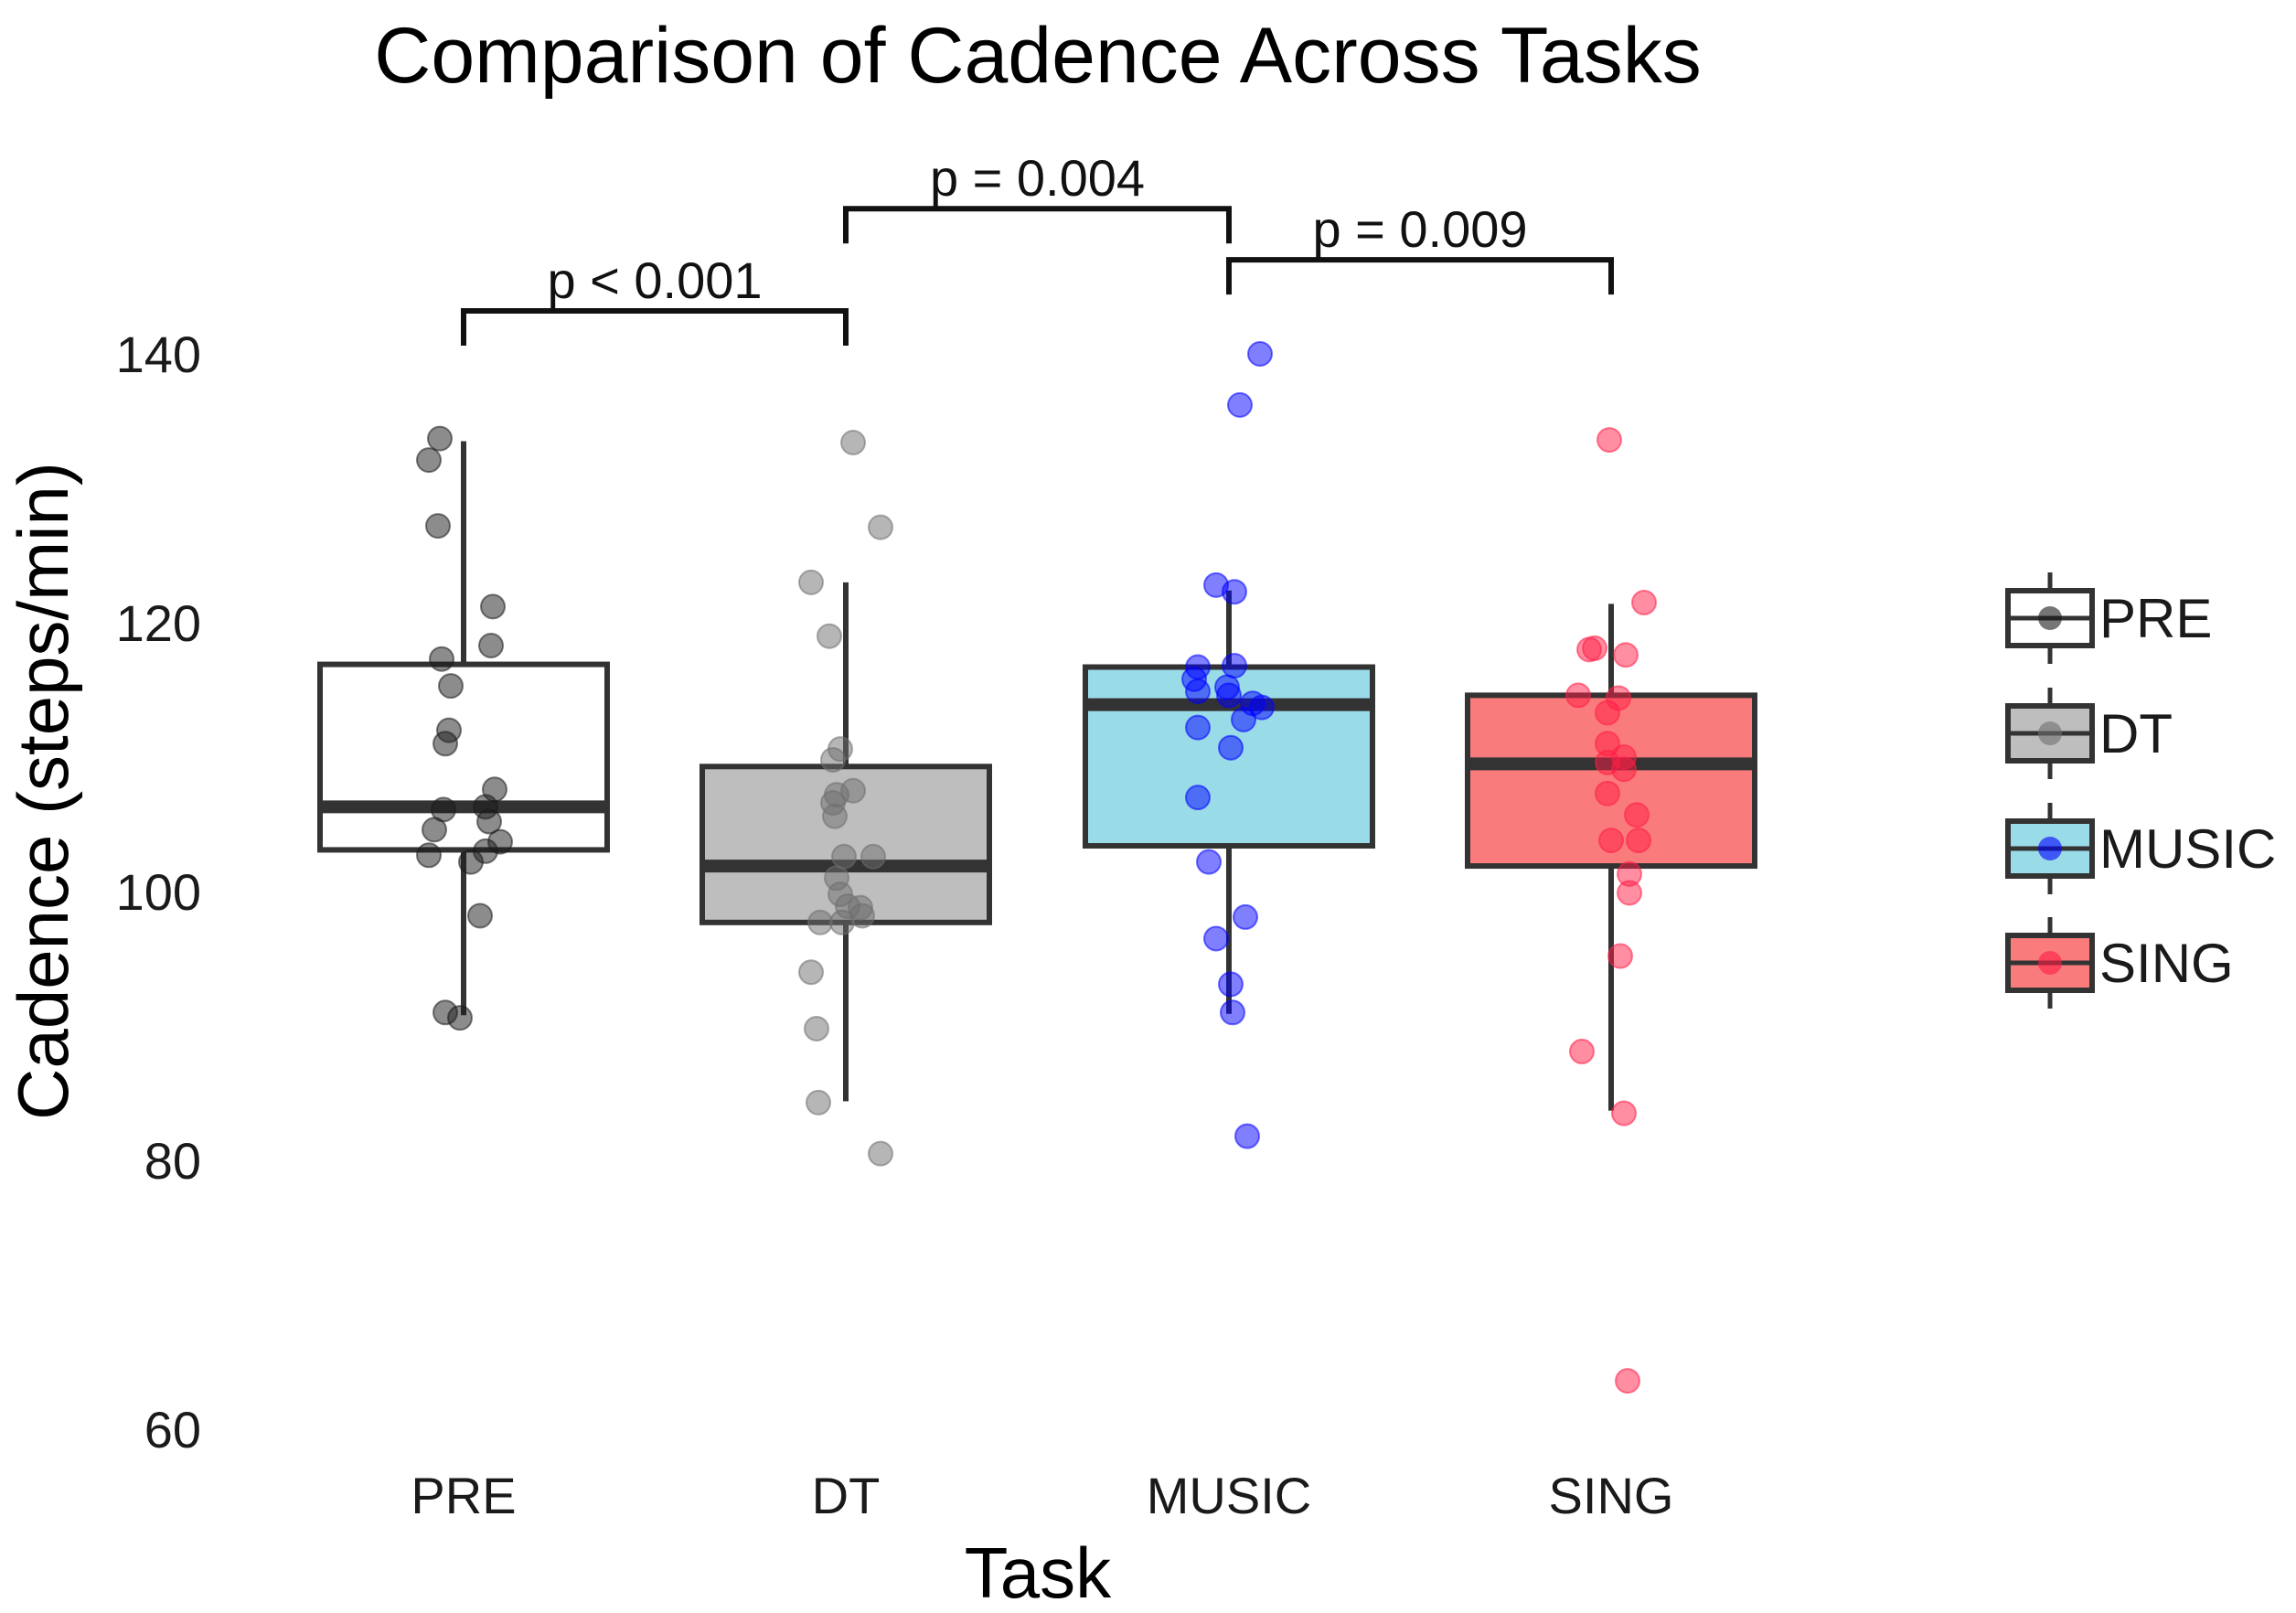  What do you see at coordinates (1229, 1496) in the screenshot?
I see `x-tick-label: MUSIC` at bounding box center [1229, 1496].